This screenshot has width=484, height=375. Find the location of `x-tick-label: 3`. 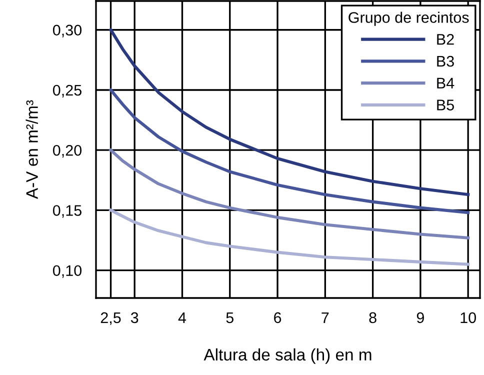

x-tick-label: 3 is located at coordinates (134, 318).